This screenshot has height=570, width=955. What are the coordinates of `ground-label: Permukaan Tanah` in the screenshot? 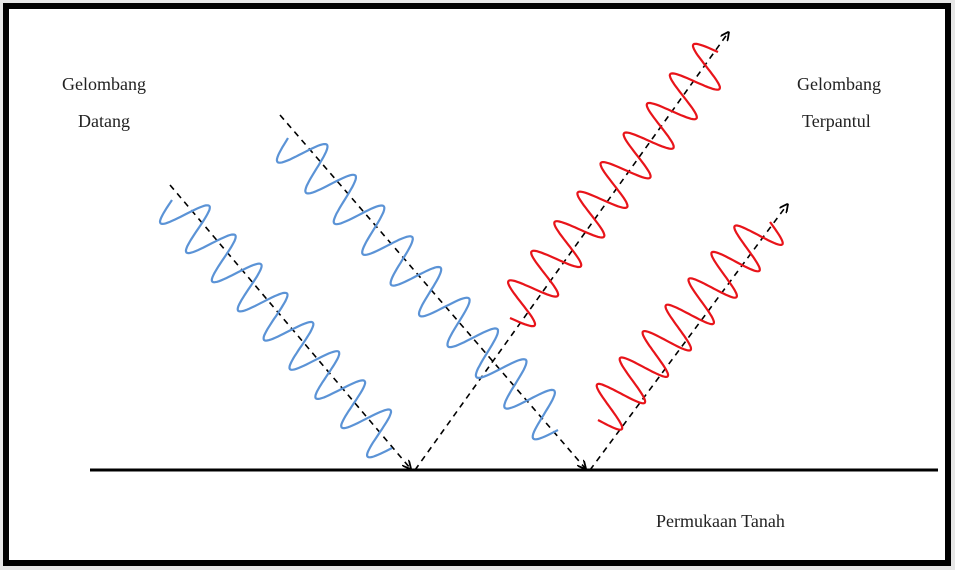 It's located at (720, 521).